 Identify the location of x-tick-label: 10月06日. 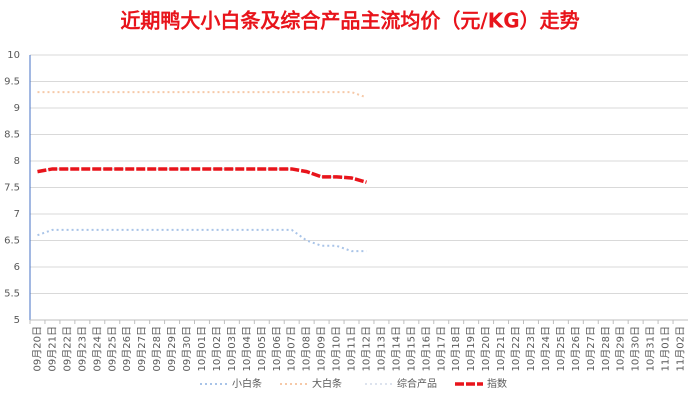
(277, 348).